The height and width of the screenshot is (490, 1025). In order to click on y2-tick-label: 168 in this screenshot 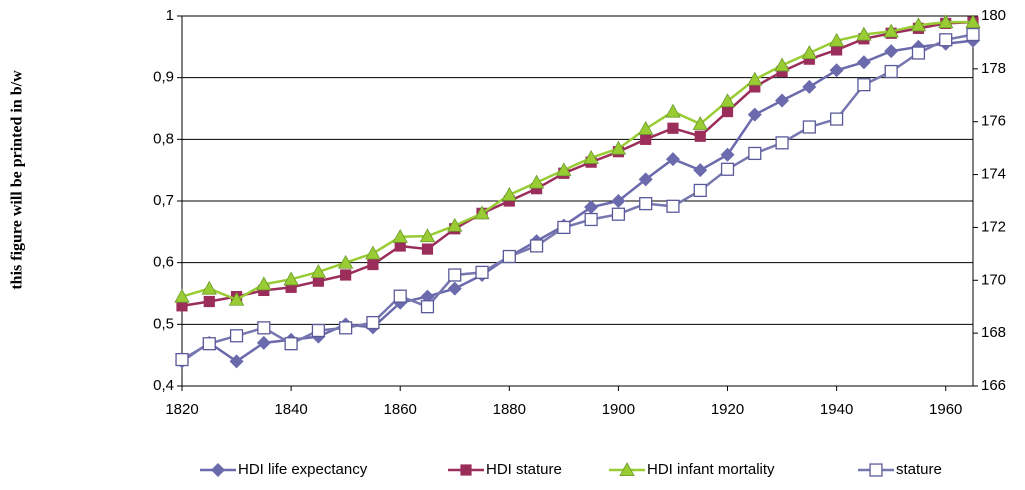, I will do `click(993, 332)`.